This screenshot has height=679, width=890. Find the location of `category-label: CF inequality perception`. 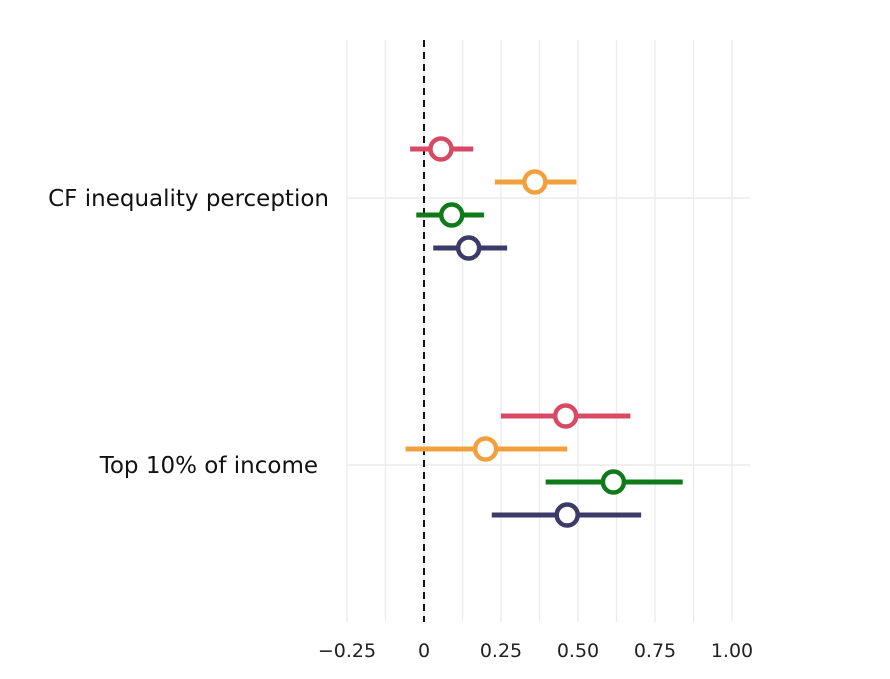

category-label: CF inequality perception is located at coordinates (188, 199).